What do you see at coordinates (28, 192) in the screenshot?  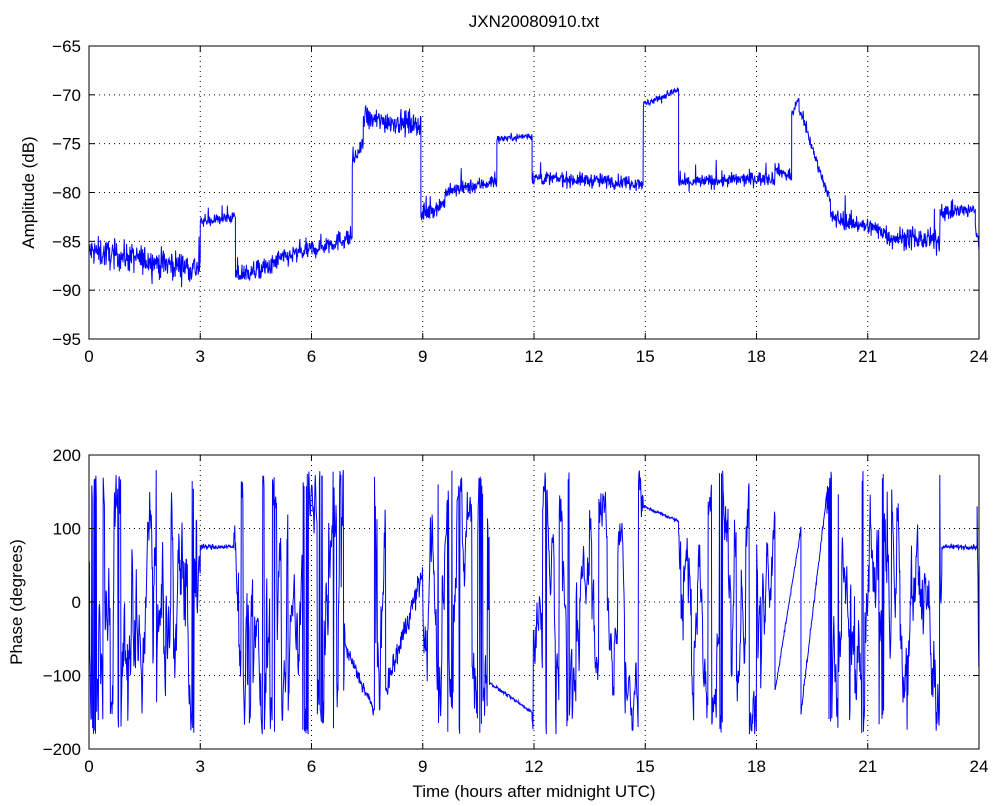 I see `amplitude-y-axis-label: Amplitude (dB)` at bounding box center [28, 192].